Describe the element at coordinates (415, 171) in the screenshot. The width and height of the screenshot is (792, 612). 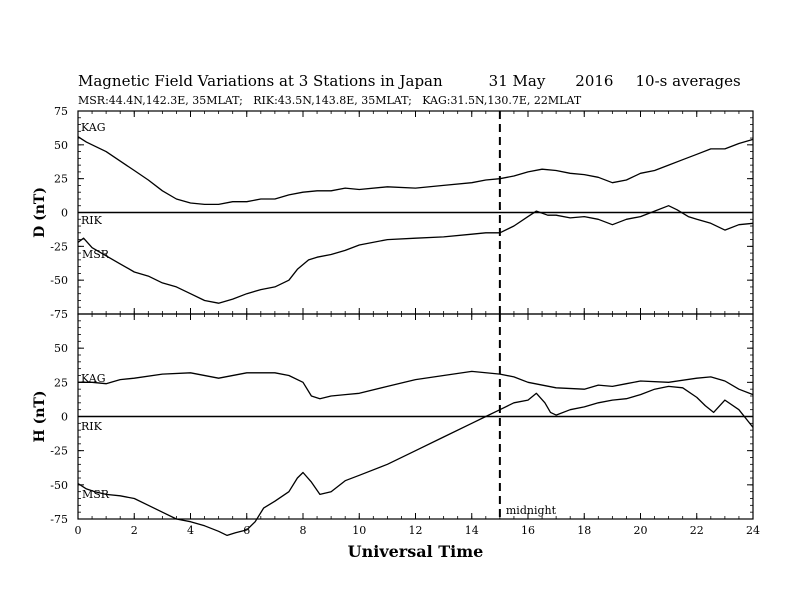
I see `series-kag-D` at that location.